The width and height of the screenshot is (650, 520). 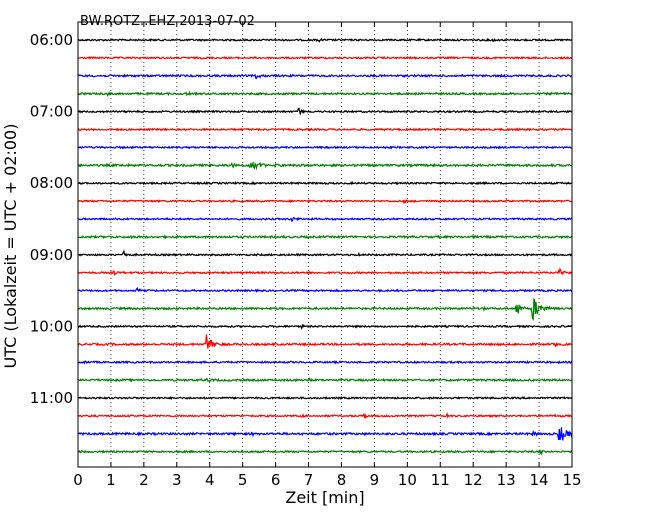 I want to click on y-tick-label-2: 08:00, so click(x=51, y=183).